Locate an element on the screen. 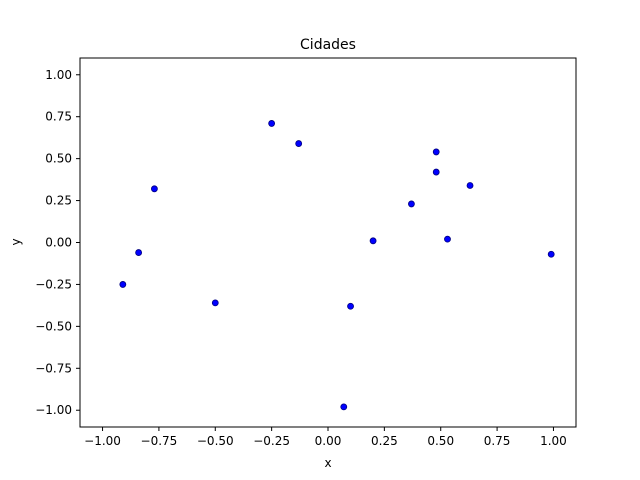  x-tick-label: −1.00 is located at coordinates (102, 441).